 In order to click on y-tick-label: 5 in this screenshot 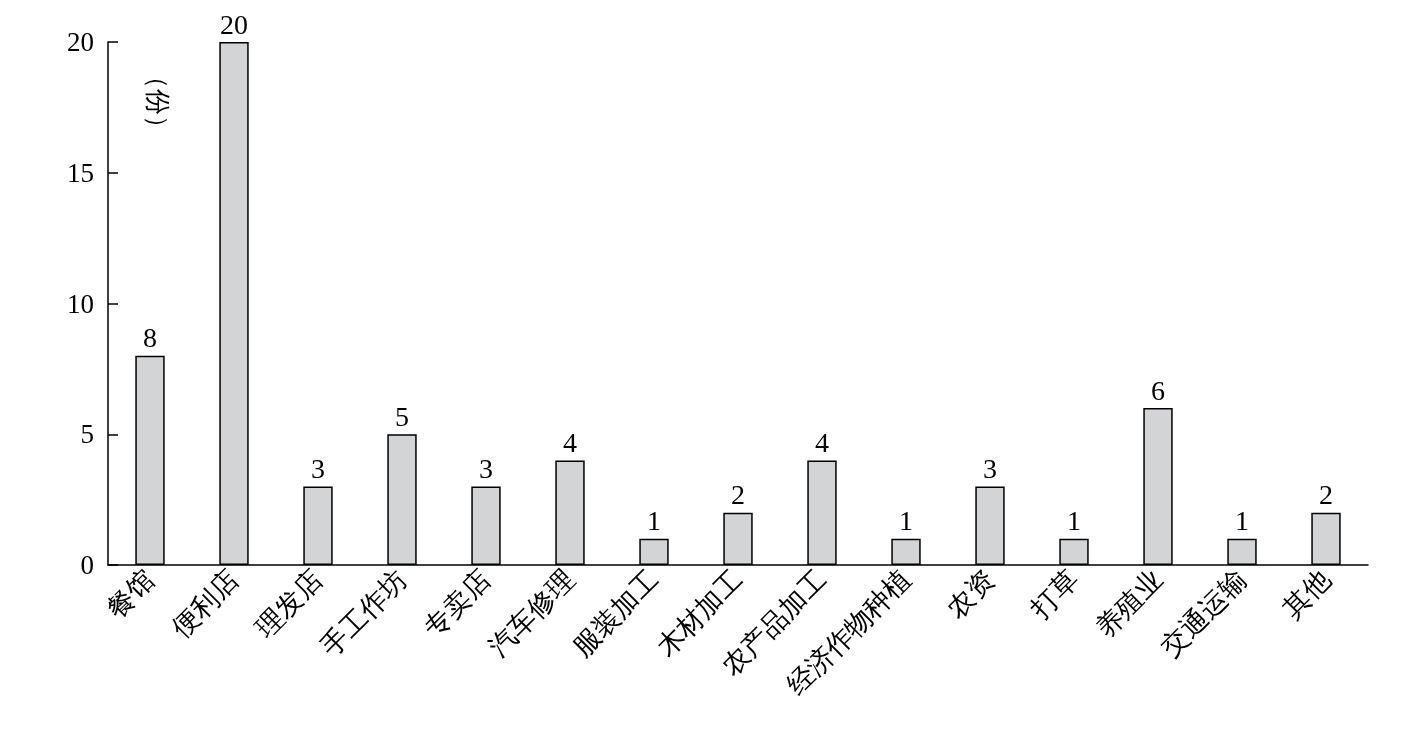, I will do `click(87, 434)`.